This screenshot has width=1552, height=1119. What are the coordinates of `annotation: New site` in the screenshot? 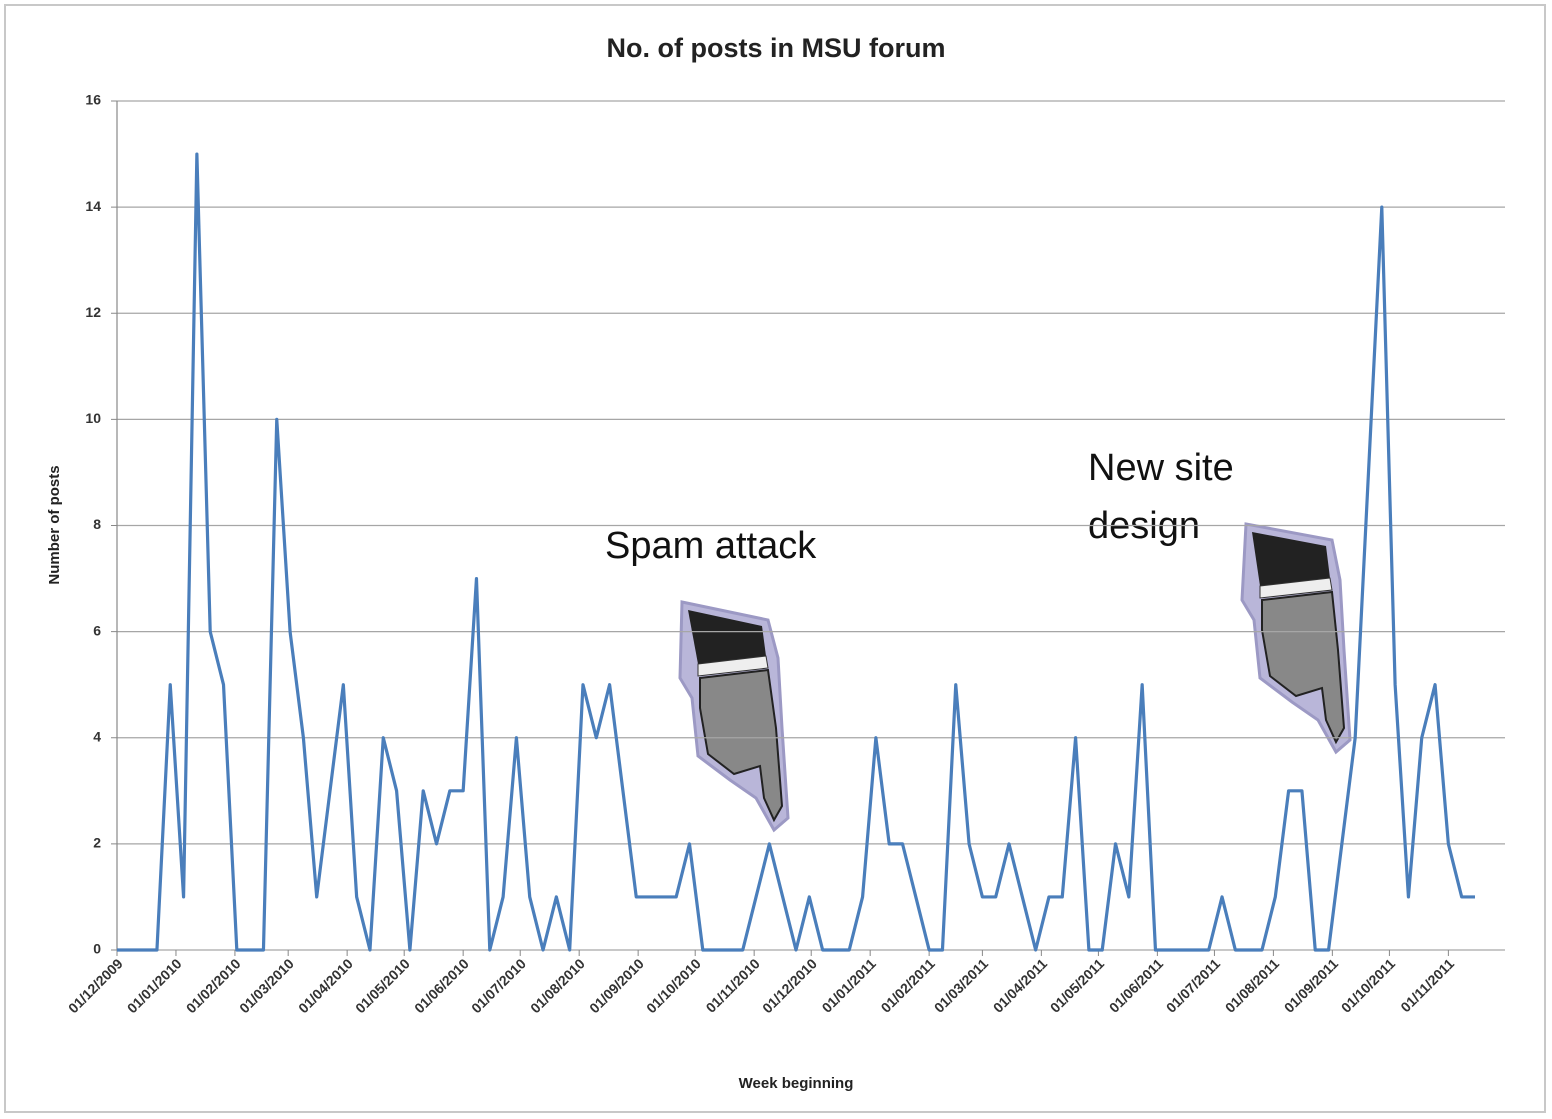 It's located at (1161, 468).